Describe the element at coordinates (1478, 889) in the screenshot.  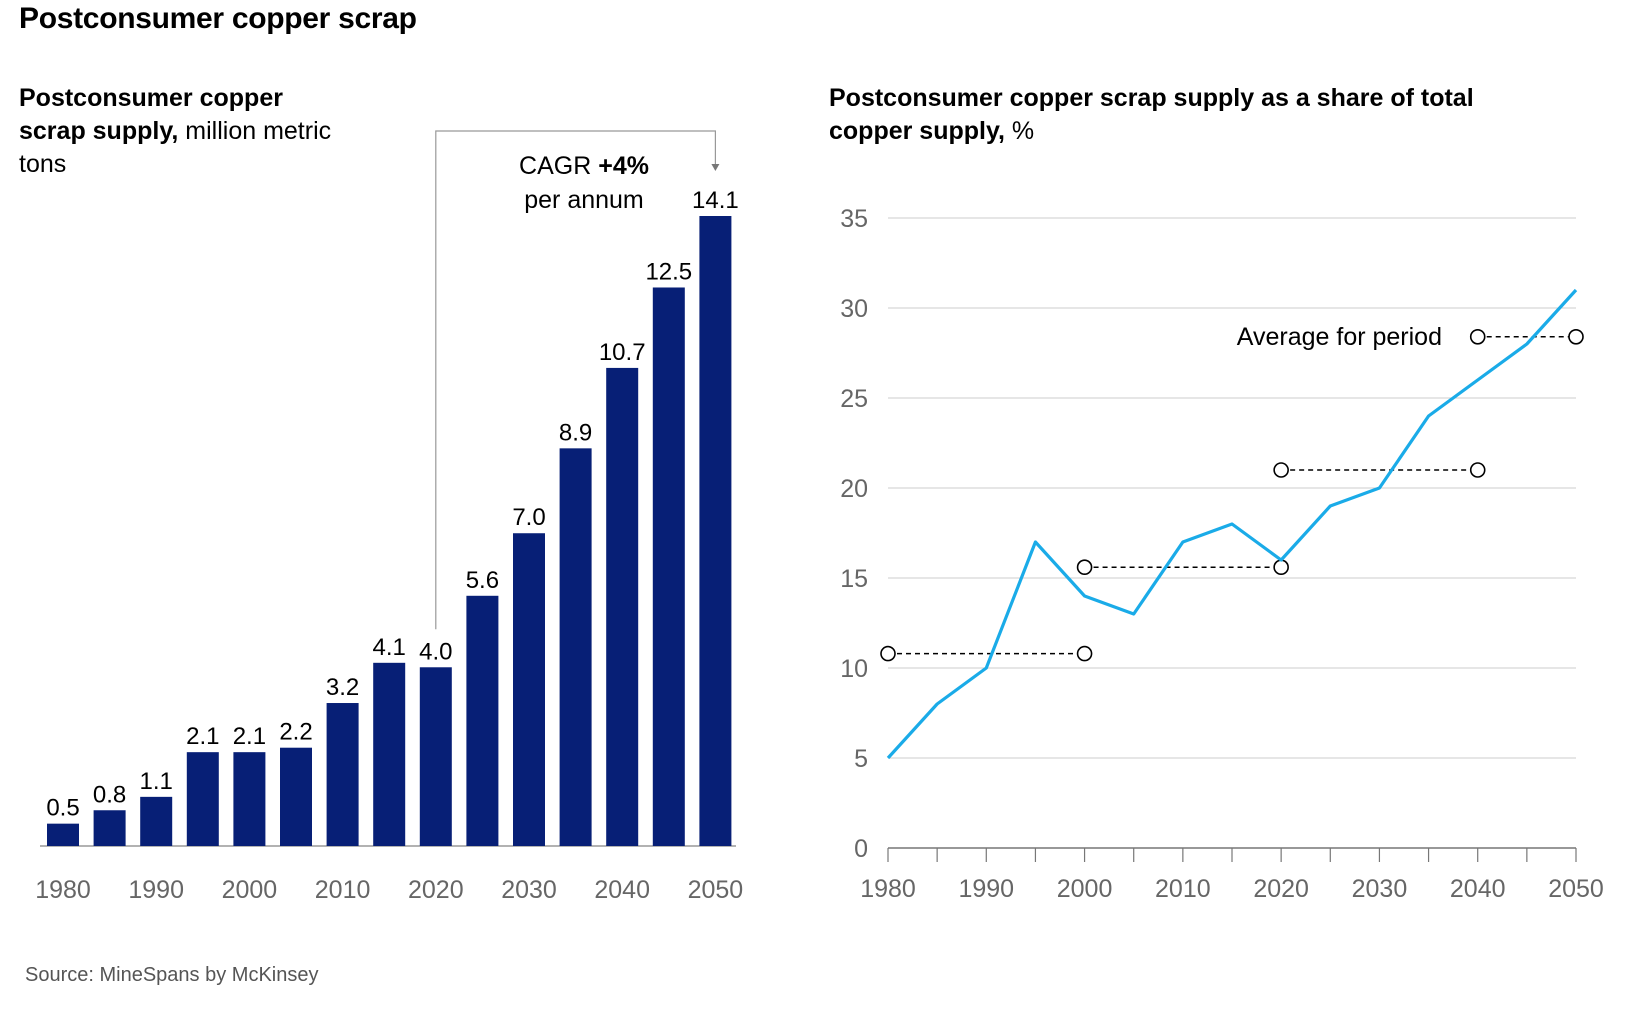
I see `line-x-tick-label: 2040` at that location.